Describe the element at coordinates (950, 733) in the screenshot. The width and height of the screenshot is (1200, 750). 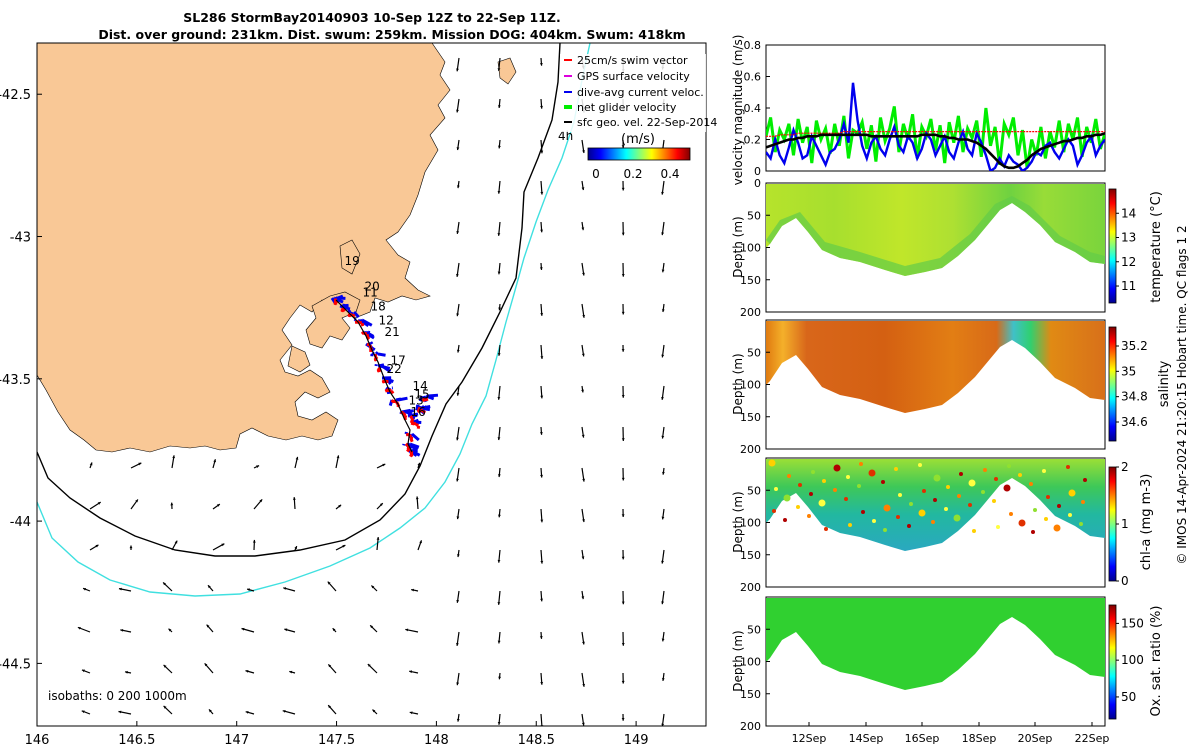
I see `time-x-ticks: 12Sep 14Sep 16Sep 18Sep 20Sep 22Sep` at that location.